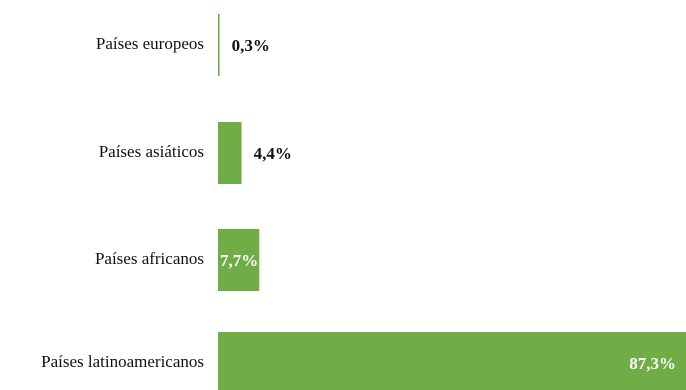 The width and height of the screenshot is (686, 390). I want to click on value-label-4: 87,3%, so click(652, 363).